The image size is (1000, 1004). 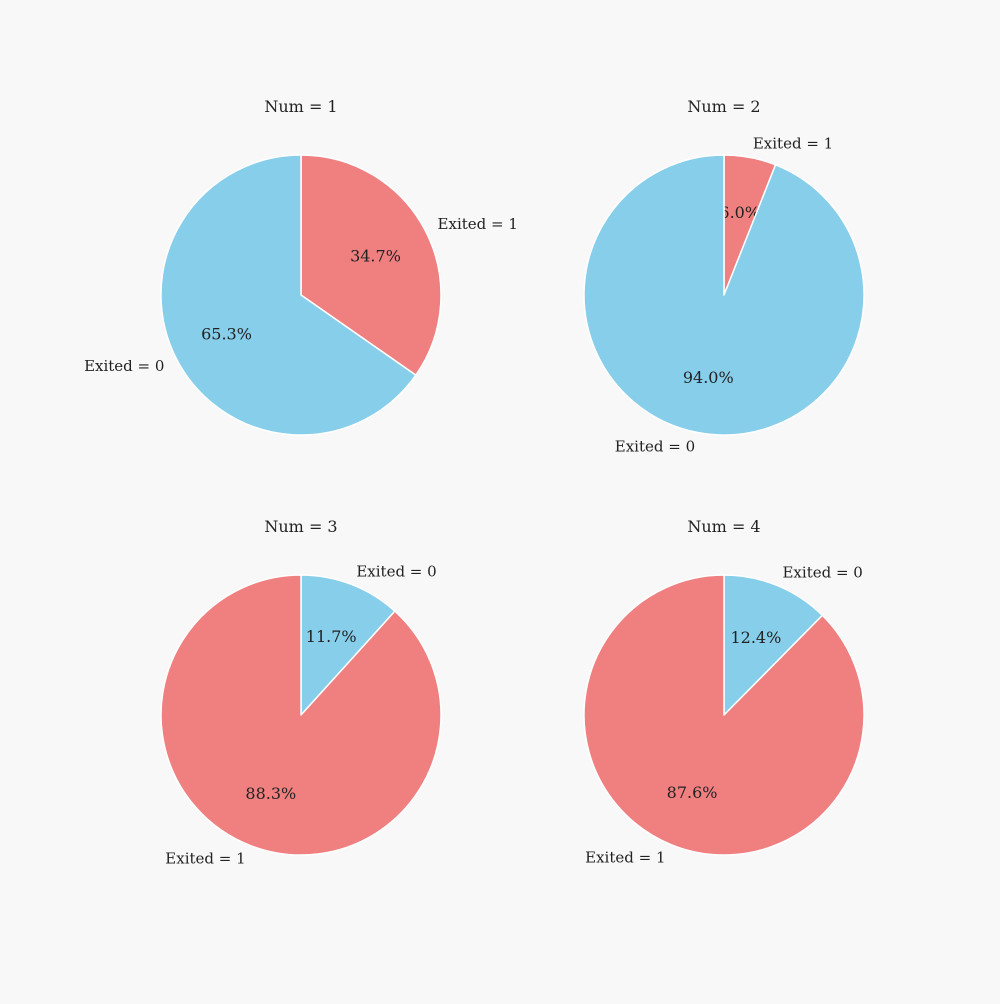 I want to click on pie-chart-num-1: Exited = 1 34.7% Exited = 0 65.3% Num = 1, so click(x=301, y=266).